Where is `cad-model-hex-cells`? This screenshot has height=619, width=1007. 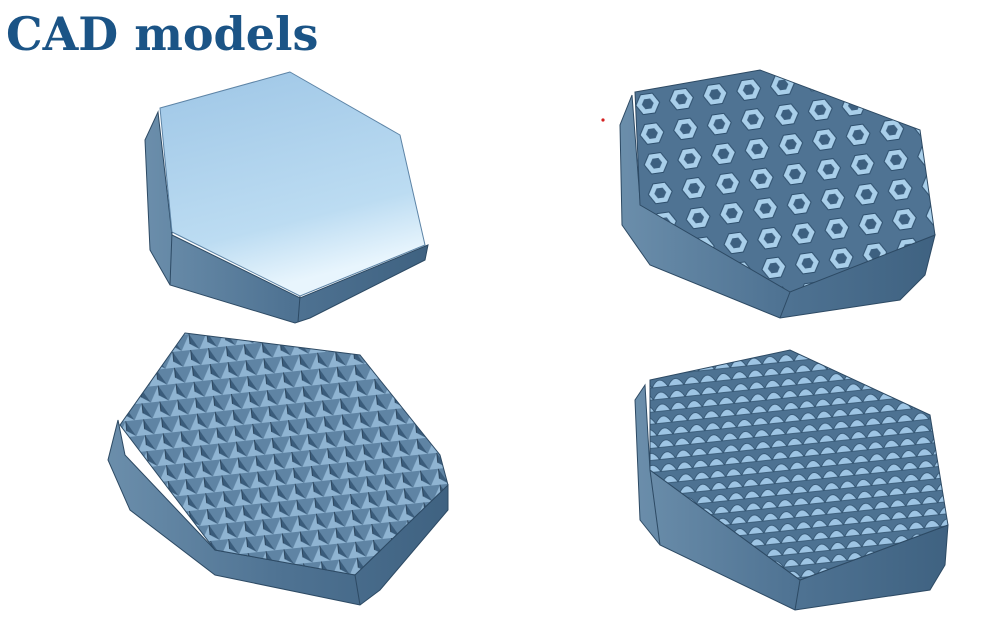 cad-model-hex-cells is located at coordinates (777, 194).